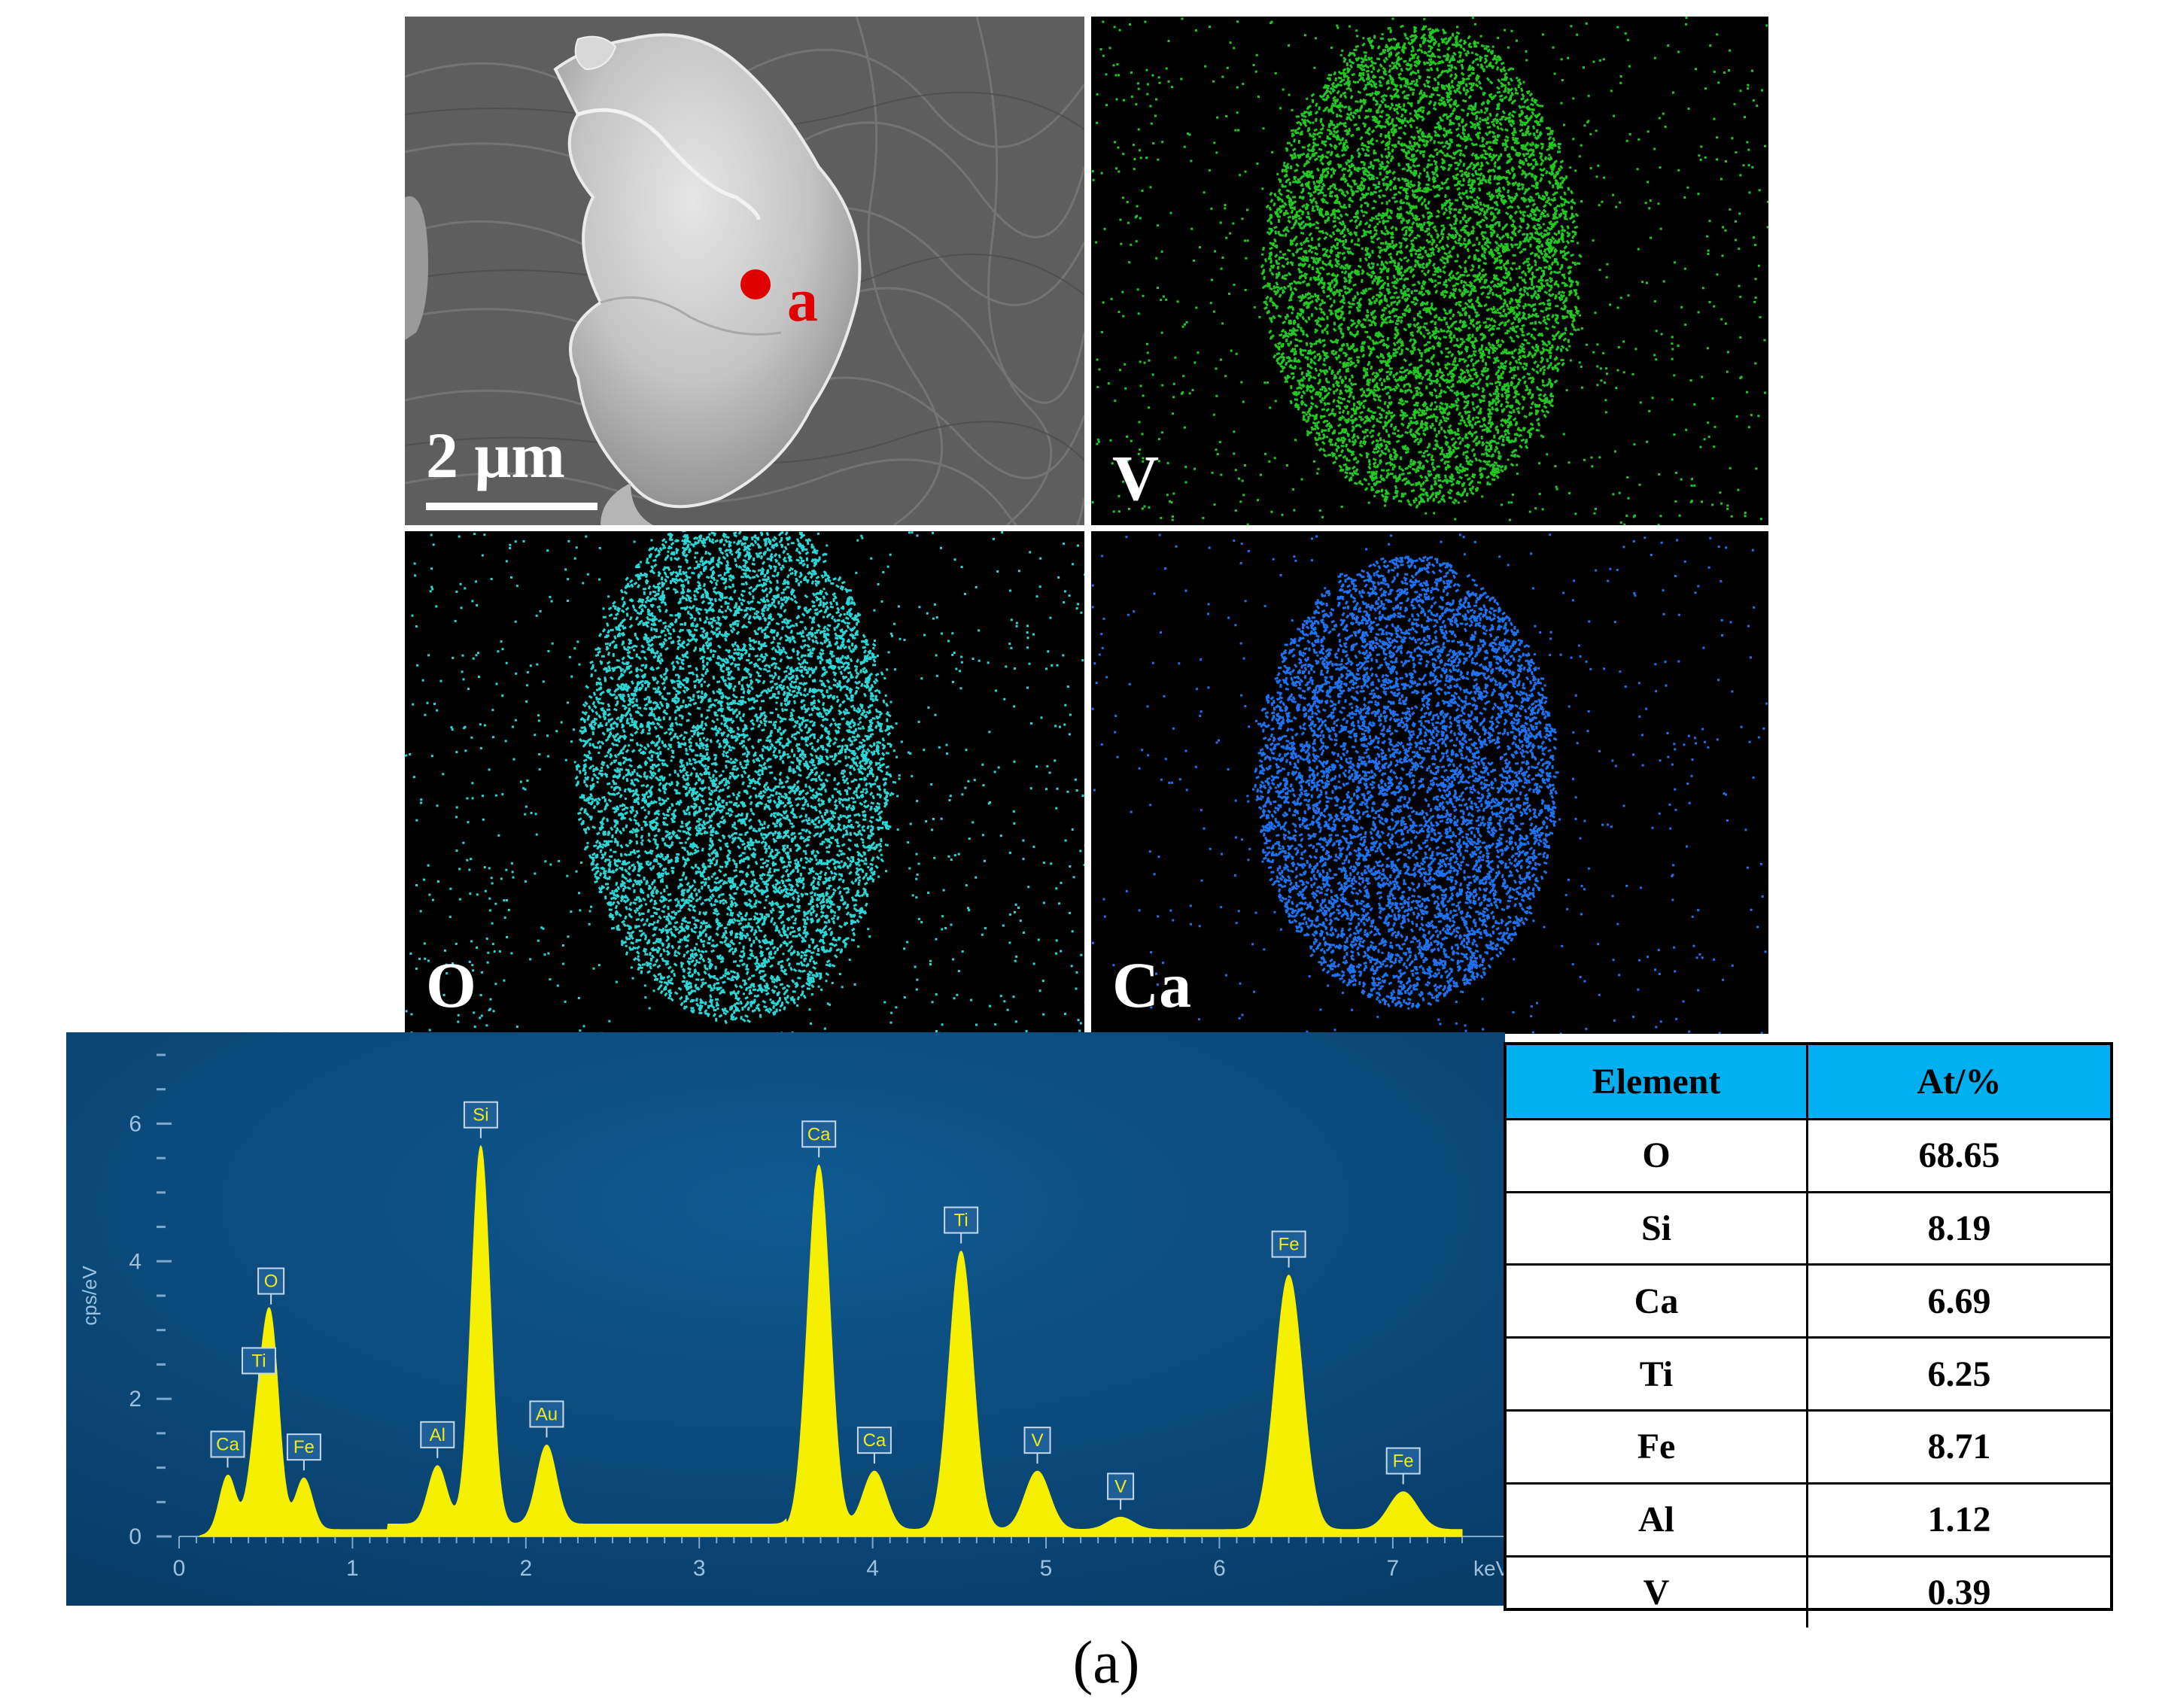  Describe the element at coordinates (546, 1419) in the screenshot. I see `peak-label: Au` at that location.